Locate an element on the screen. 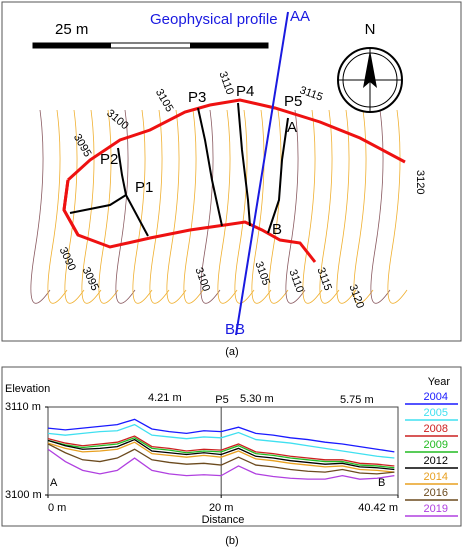 The image size is (464, 550). x-tick-label: 40.42 m is located at coordinates (378, 508).